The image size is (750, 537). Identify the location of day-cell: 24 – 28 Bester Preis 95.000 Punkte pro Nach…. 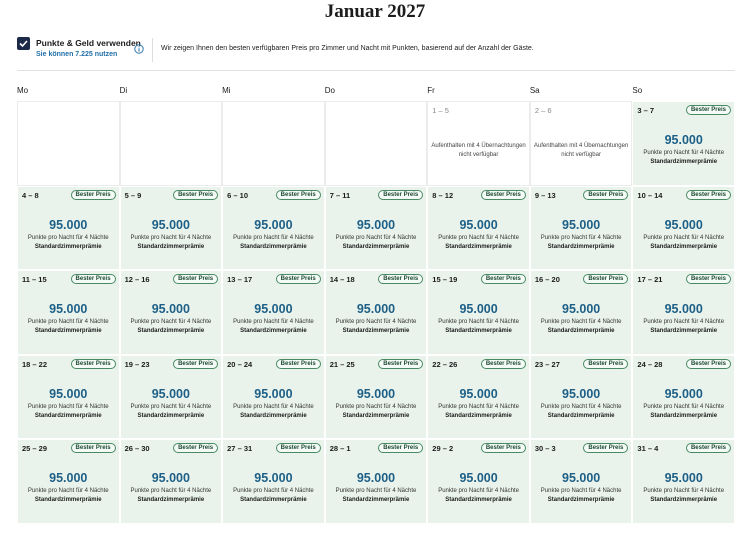
(683, 396).